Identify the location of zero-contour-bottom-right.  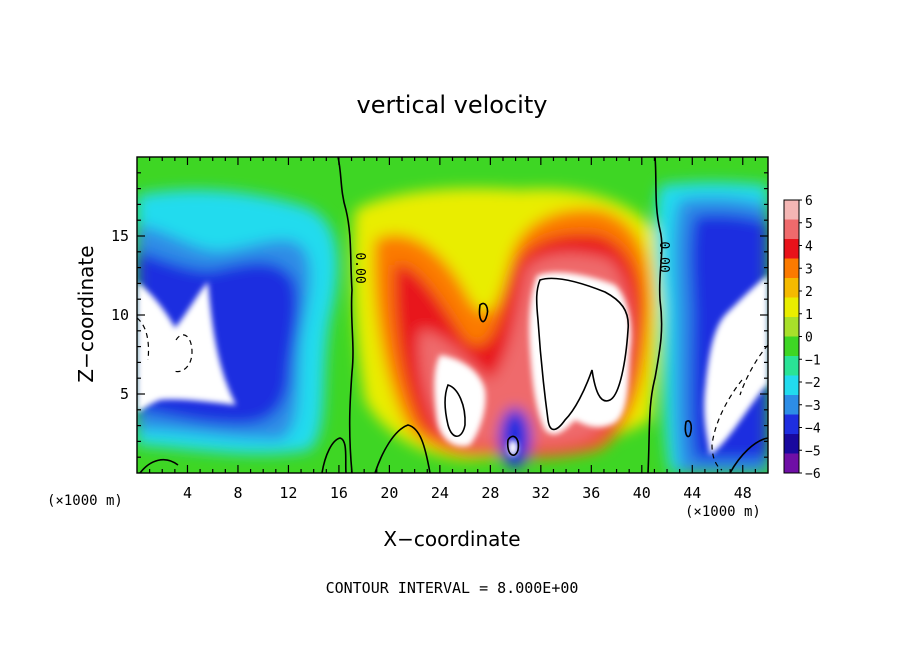
(748, 455).